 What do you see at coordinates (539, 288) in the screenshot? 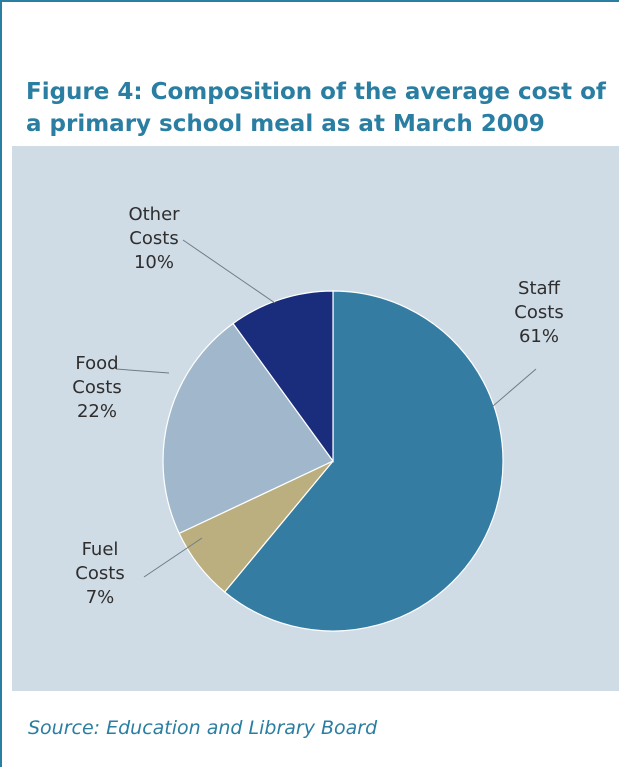
I see `slice-name-line: Staff` at bounding box center [539, 288].